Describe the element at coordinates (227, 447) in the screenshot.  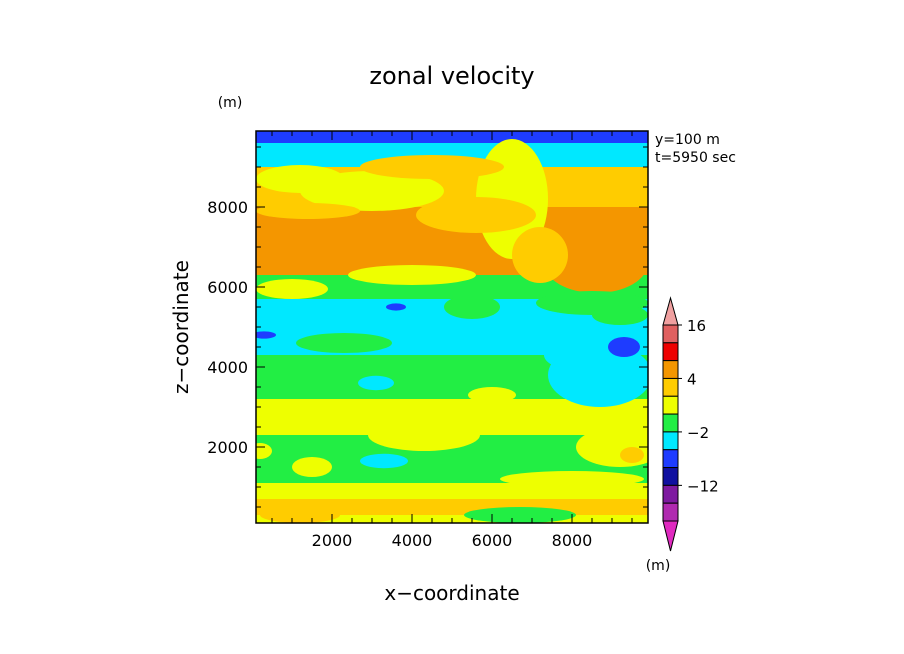
I see `y-tick-label: 2000` at that location.